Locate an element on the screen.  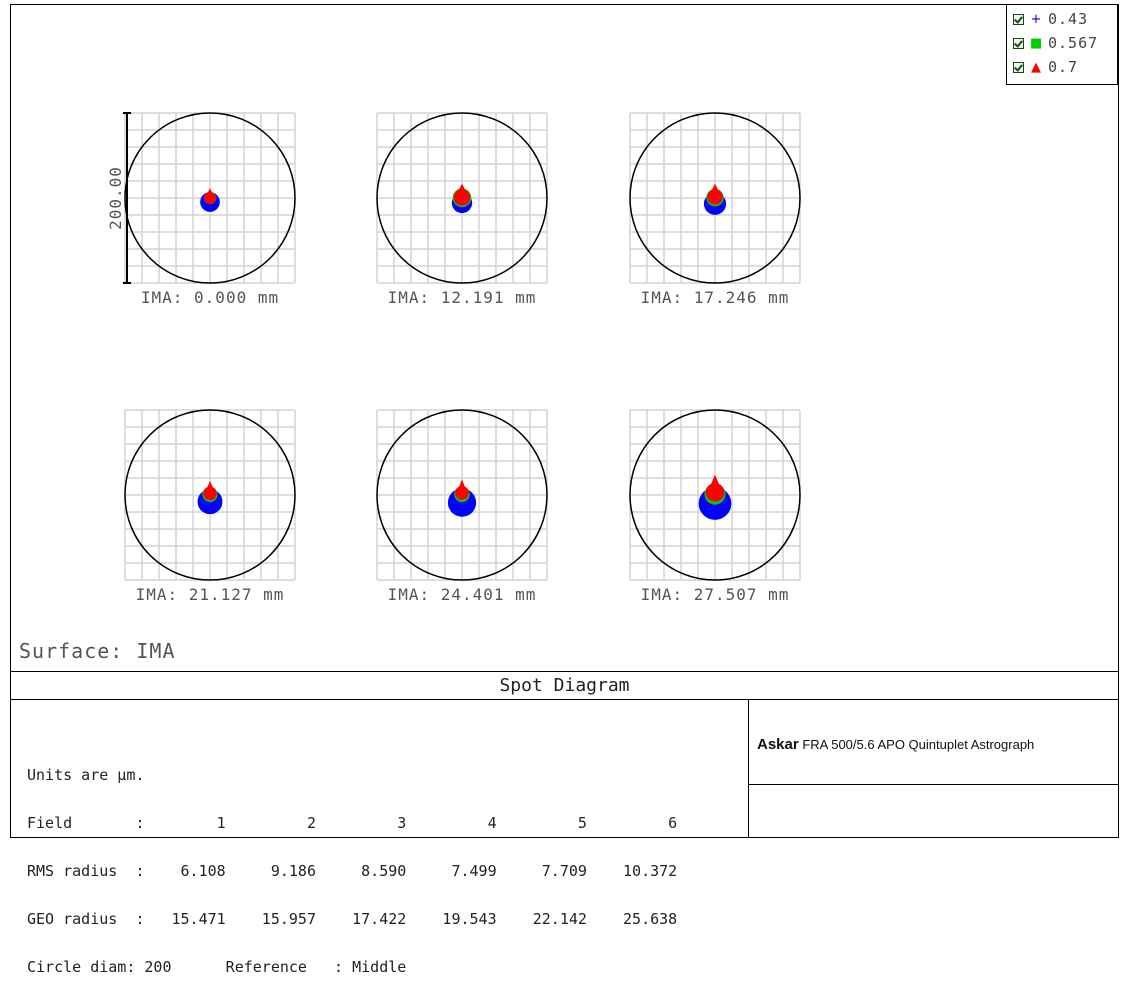
triangle-marker-icon: ▲ is located at coordinates (1036, 67).